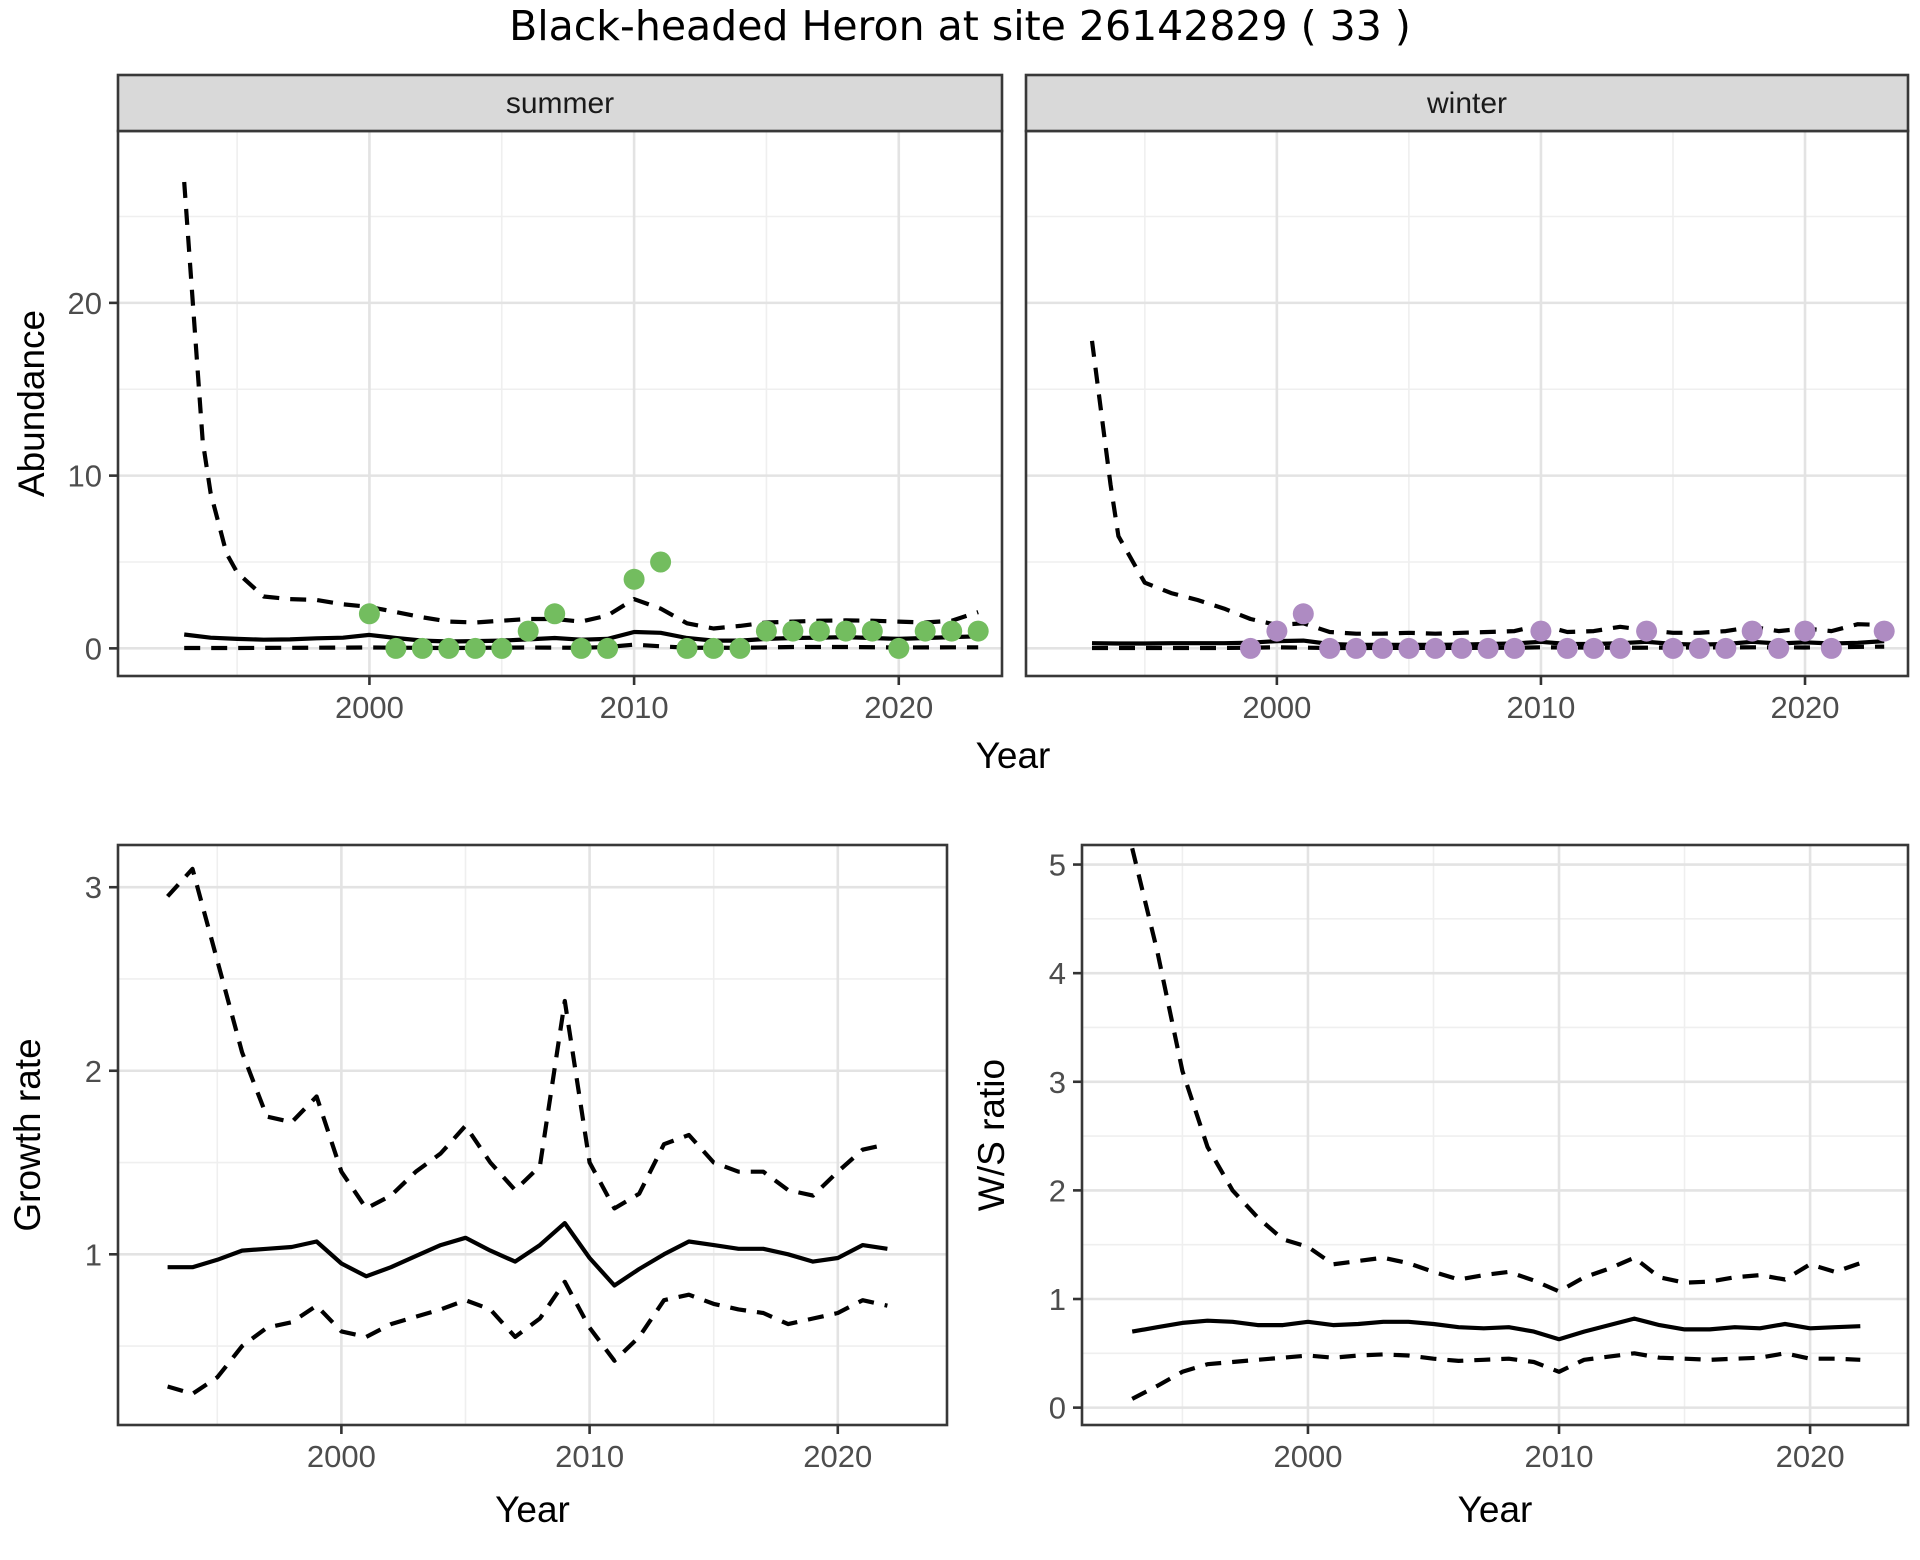 The height and width of the screenshot is (1560, 1920). What do you see at coordinates (1057, 865) in the screenshot?
I see `y-tick-label: 5` at bounding box center [1057, 865].